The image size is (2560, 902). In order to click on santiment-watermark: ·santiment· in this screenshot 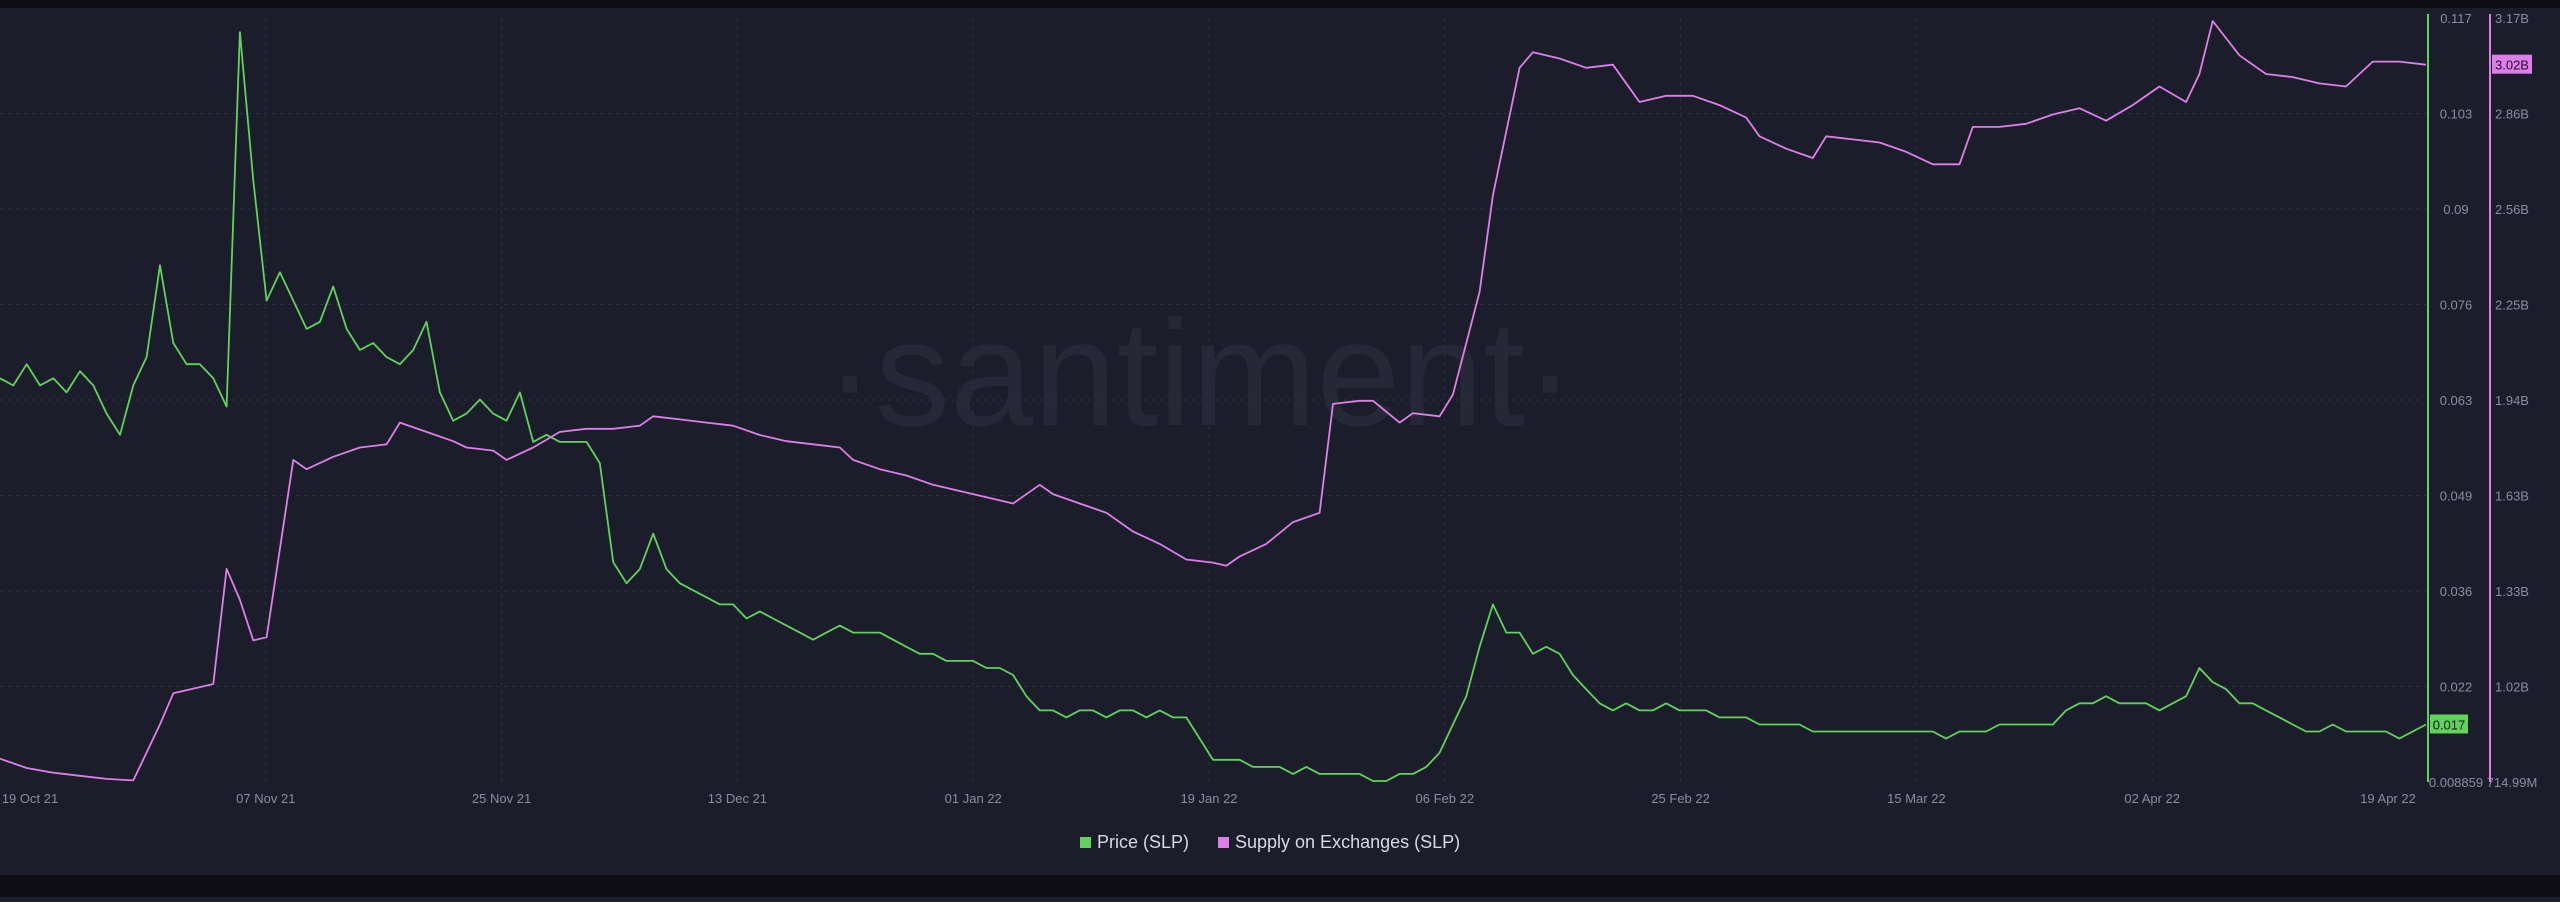, I will do `click(1200, 373)`.